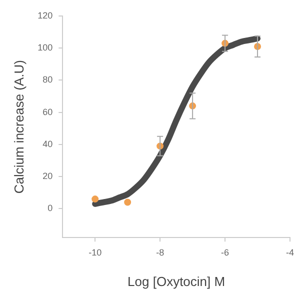  Describe the element at coordinates (45, 15) in the screenshot. I see `y-tick-label: 120` at that location.